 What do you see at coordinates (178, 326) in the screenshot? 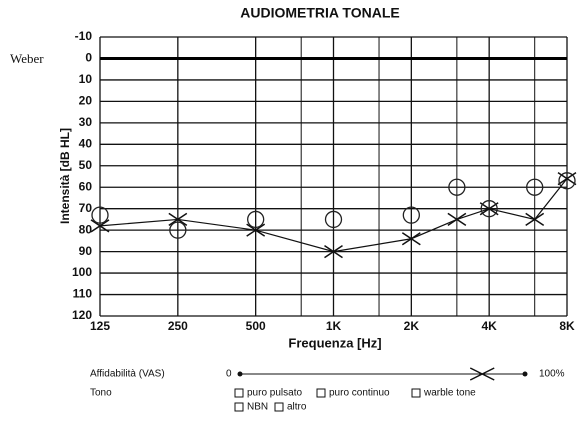
I see `x-tick-label: 250` at bounding box center [178, 326].